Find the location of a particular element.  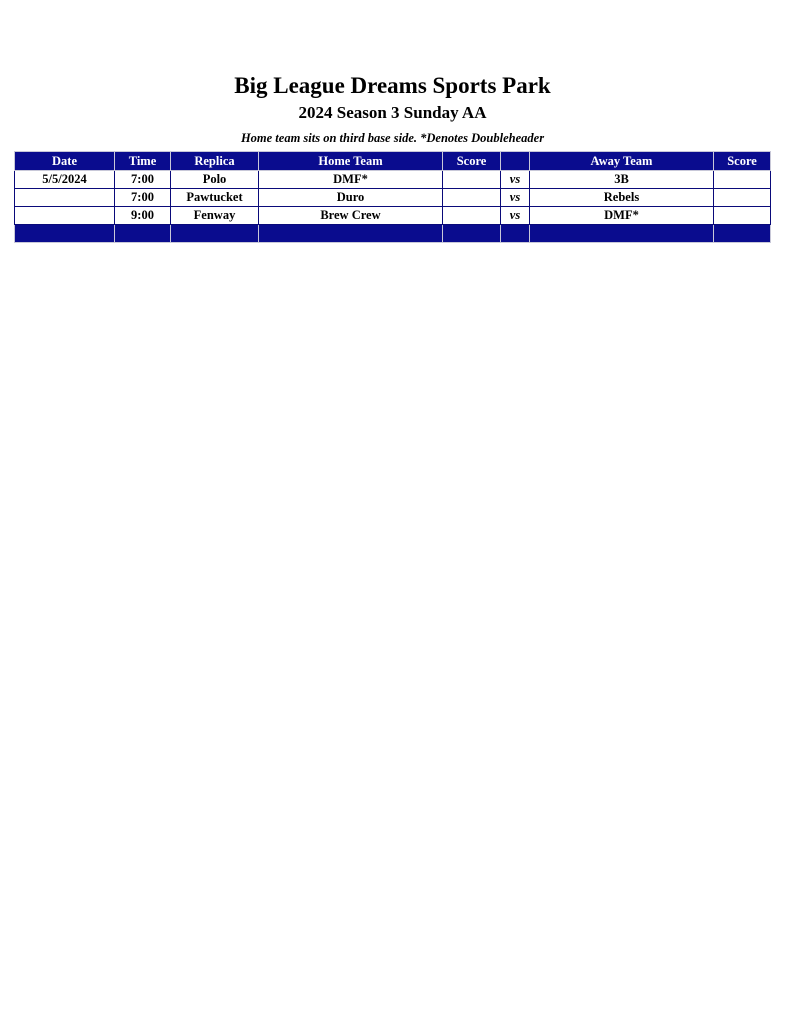

table-row: 9:00 Fenway Brew Crew vs DMF* is located at coordinates (392, 215).